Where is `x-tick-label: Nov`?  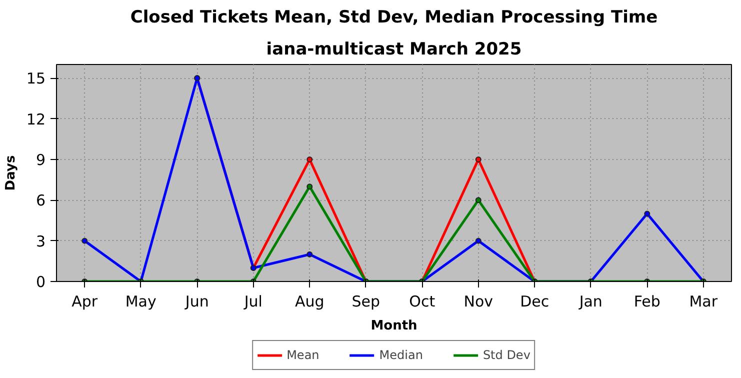
x-tick-label: Nov is located at coordinates (479, 301).